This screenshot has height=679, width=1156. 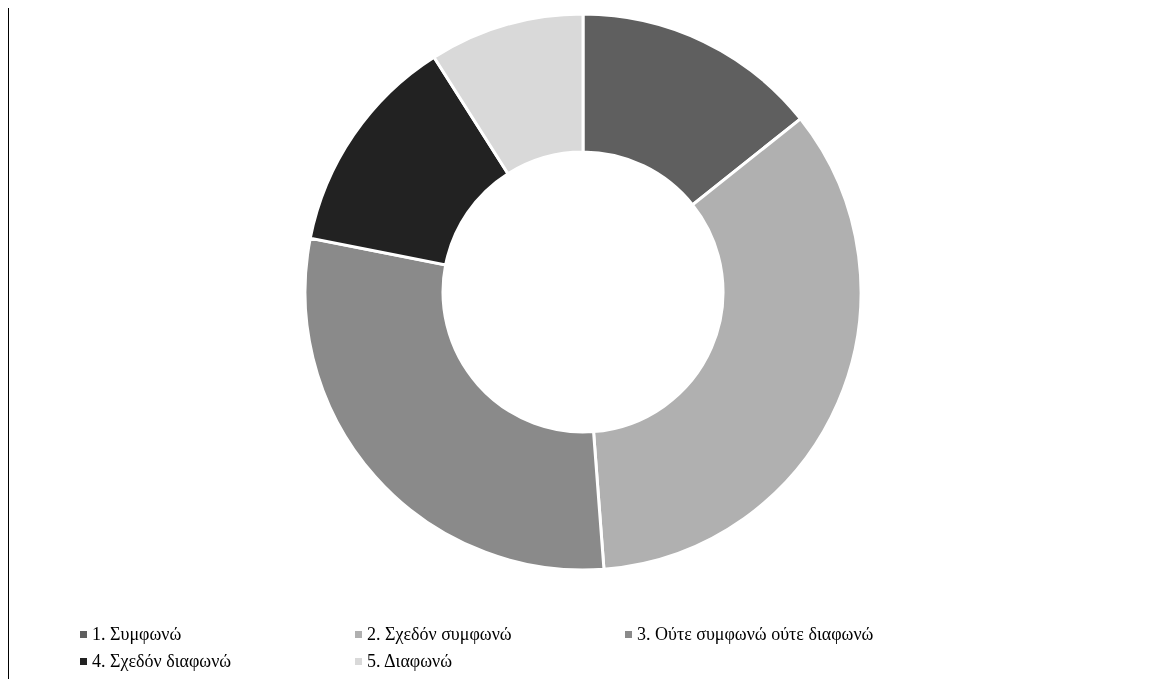 What do you see at coordinates (439, 634) in the screenshot?
I see `legend-label: 2. Σχεδόν συμφωνώ` at bounding box center [439, 634].